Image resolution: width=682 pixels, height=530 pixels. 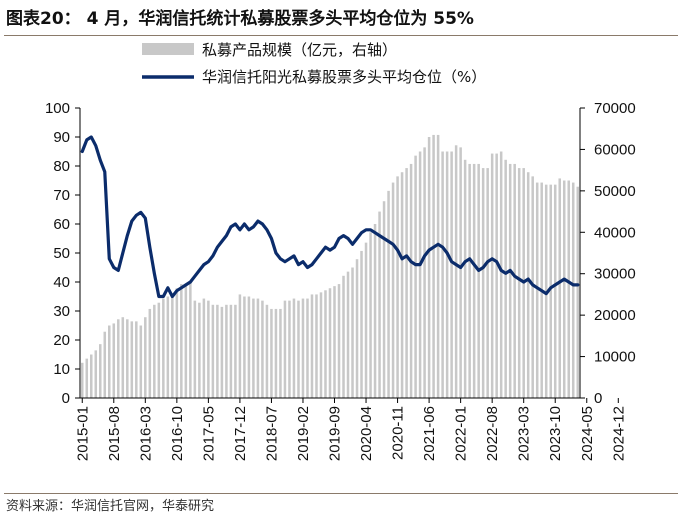 What do you see at coordinates (61, 195) in the screenshot?
I see `left-tick-label: 70` at bounding box center [61, 195].